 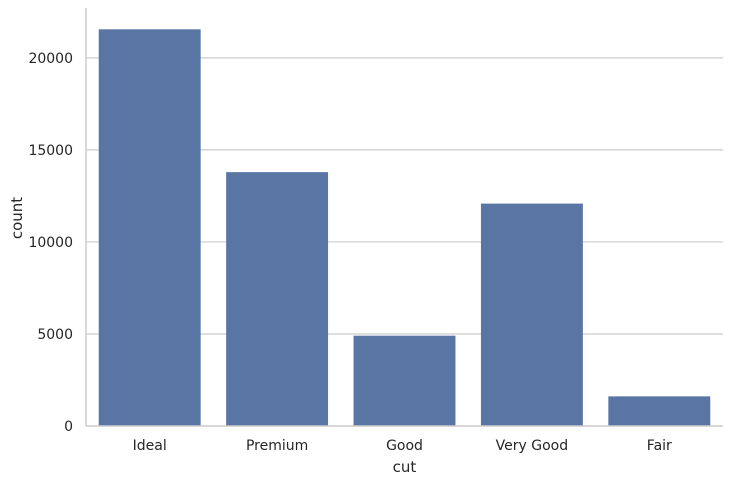 I want to click on y-tick-label: 5000, so click(x=55, y=335).